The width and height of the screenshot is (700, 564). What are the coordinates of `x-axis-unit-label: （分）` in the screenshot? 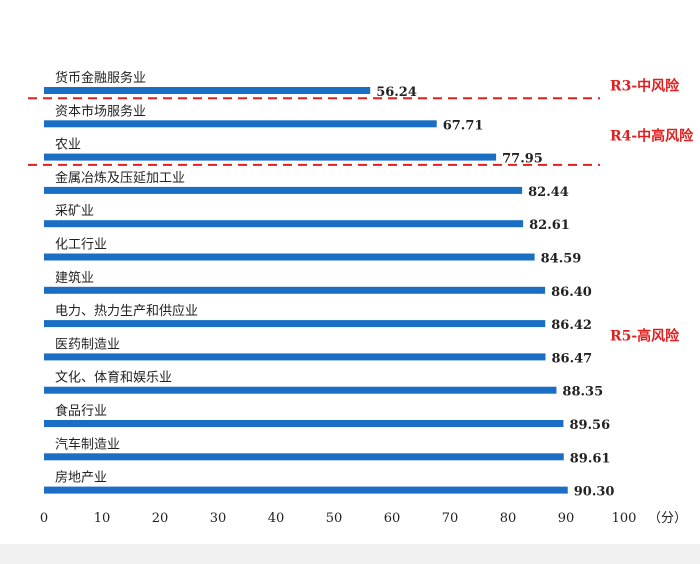 It's located at (667, 518).